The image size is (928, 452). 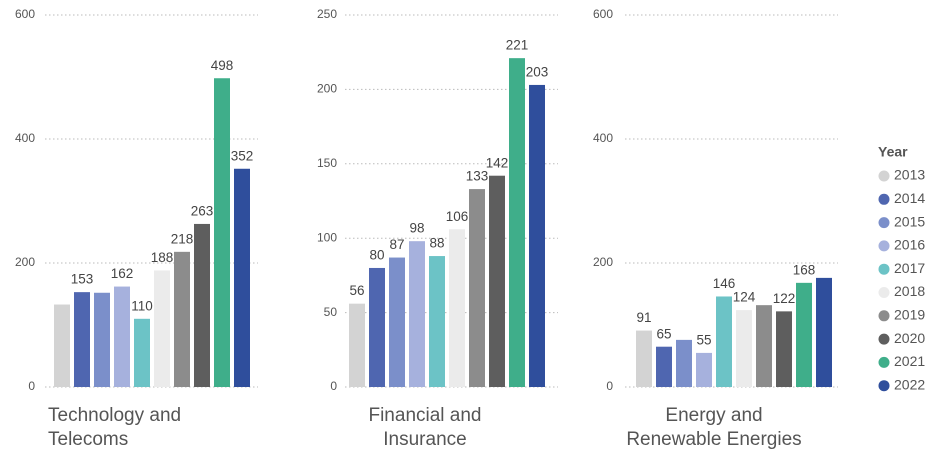 What do you see at coordinates (477, 176) in the screenshot?
I see `data-label: 133` at bounding box center [477, 176].